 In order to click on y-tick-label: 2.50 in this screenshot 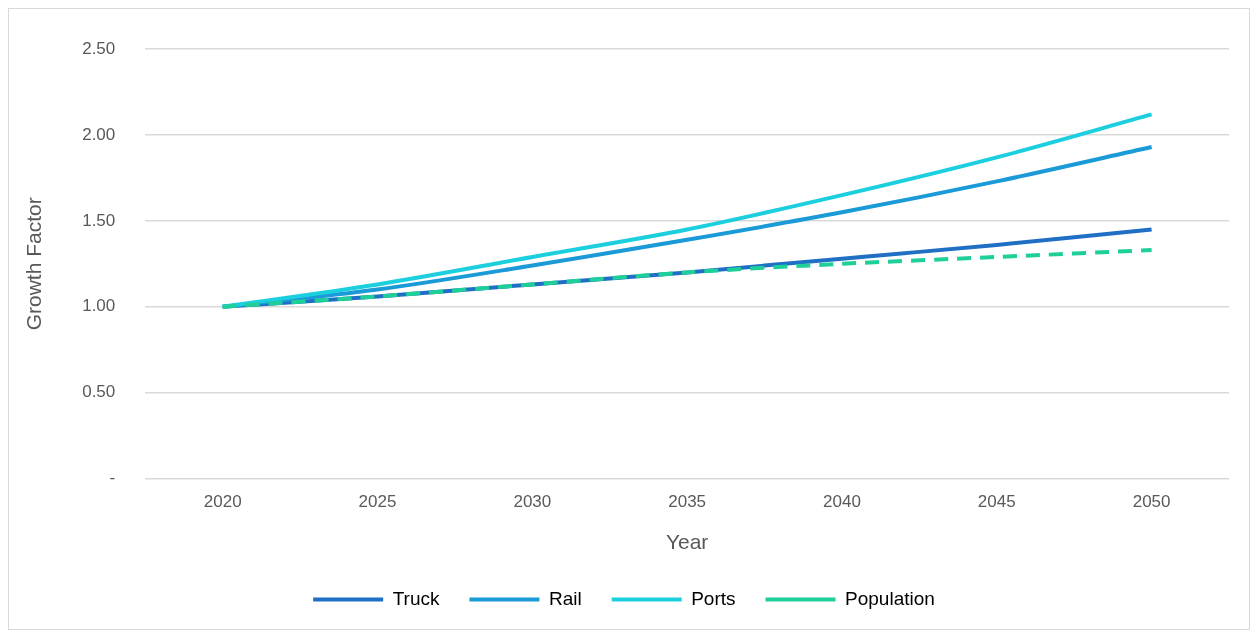, I will do `click(99, 48)`.